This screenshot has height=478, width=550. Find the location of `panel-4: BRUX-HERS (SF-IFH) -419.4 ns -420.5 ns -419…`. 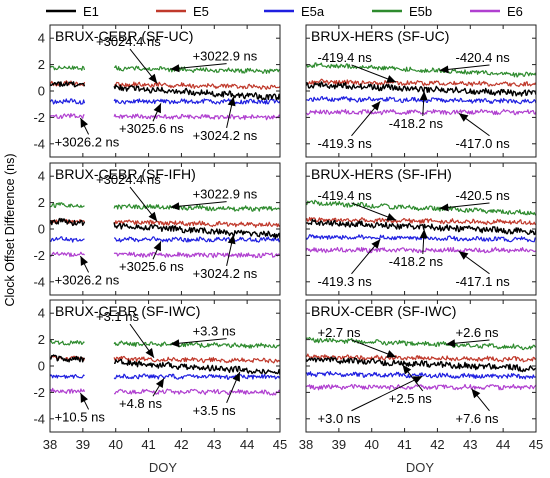

panel-4: BRUX-HERS (SF-IFH) -419.4 ns -420.5 ns -419… is located at coordinates (421, 229).